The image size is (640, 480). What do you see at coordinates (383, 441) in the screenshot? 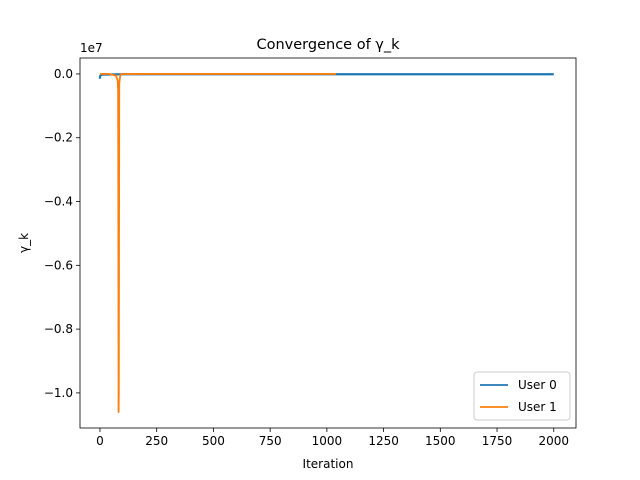
I see `x-tick-label: 1250` at bounding box center [383, 441].